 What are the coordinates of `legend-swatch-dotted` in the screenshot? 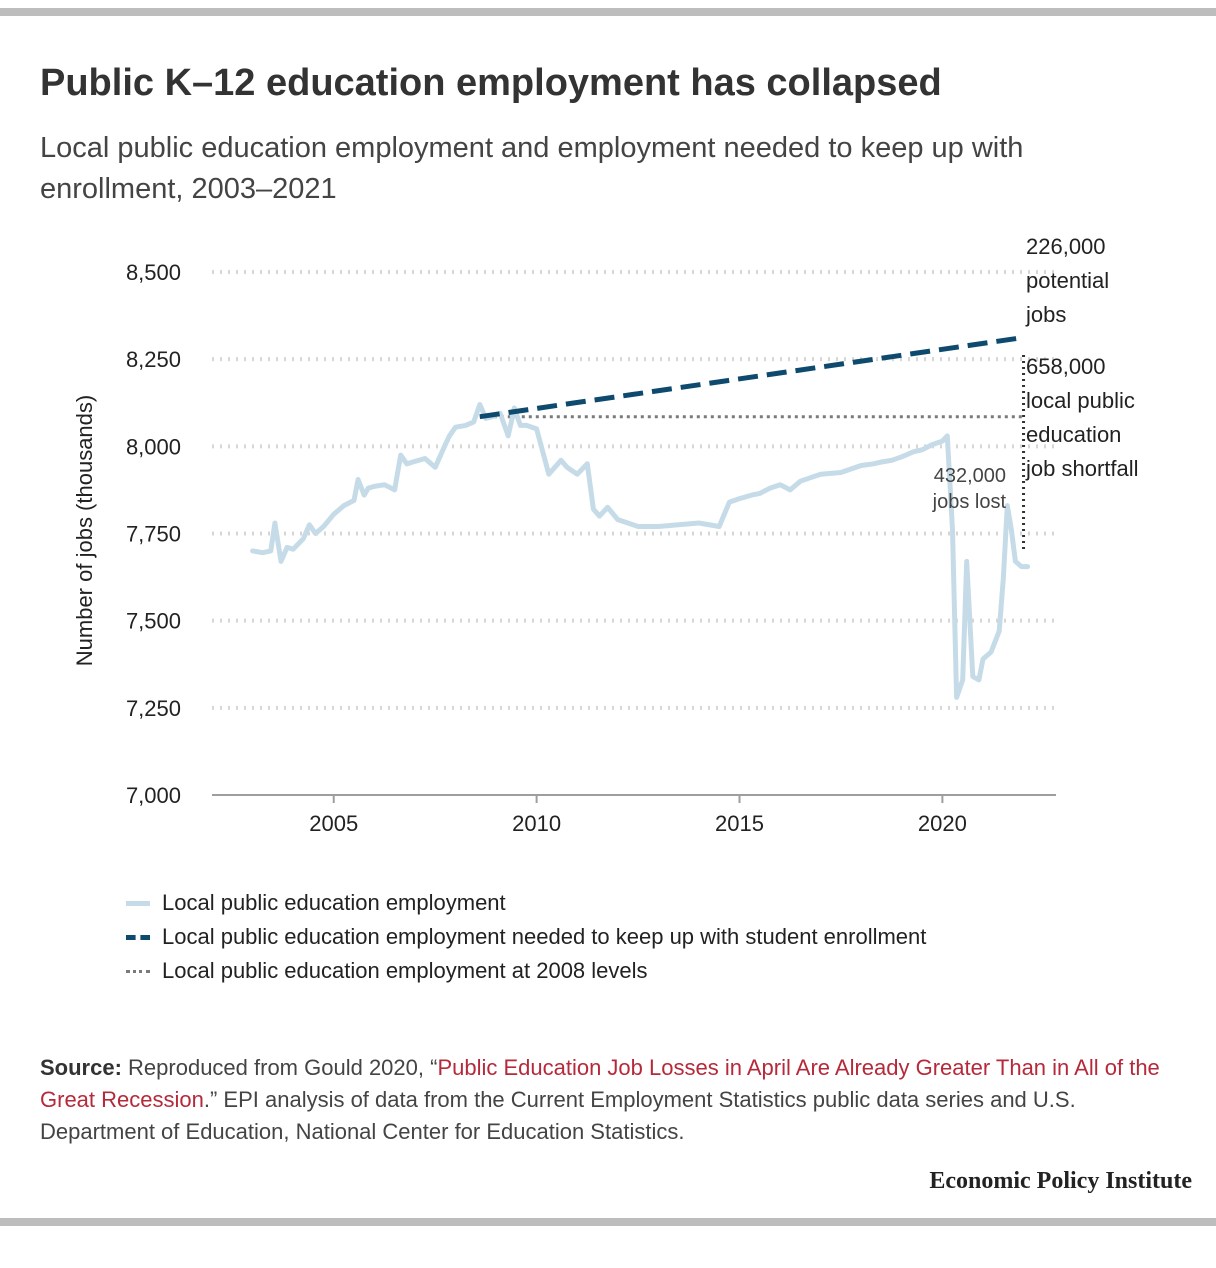 It's located at (138, 971).